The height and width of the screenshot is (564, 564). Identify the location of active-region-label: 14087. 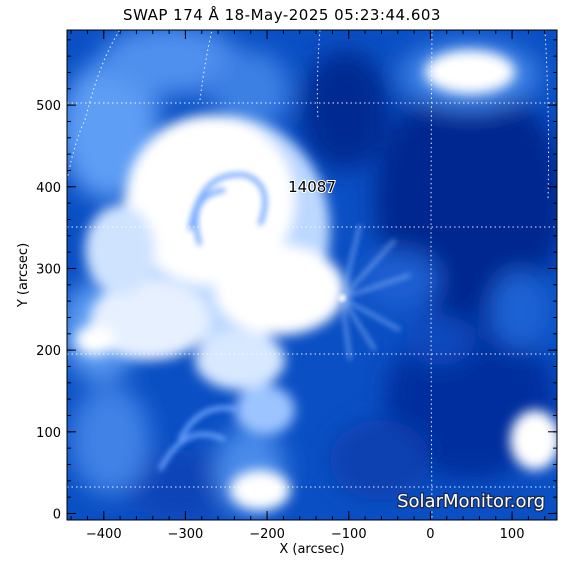
(312, 187).